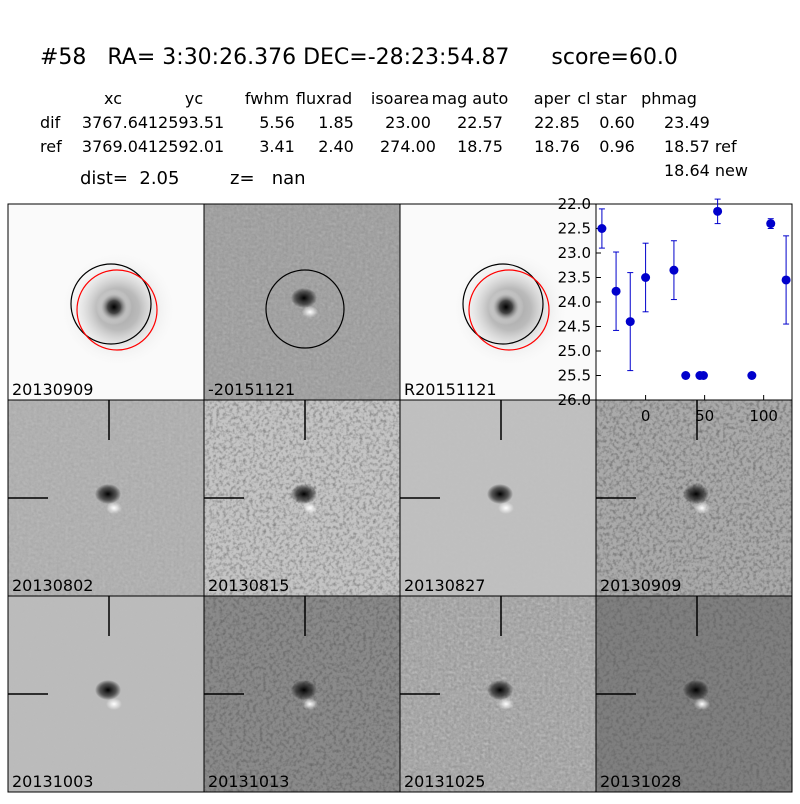 This screenshot has width=800, height=804. I want to click on y-tick-label: 22.5, so click(574, 229).